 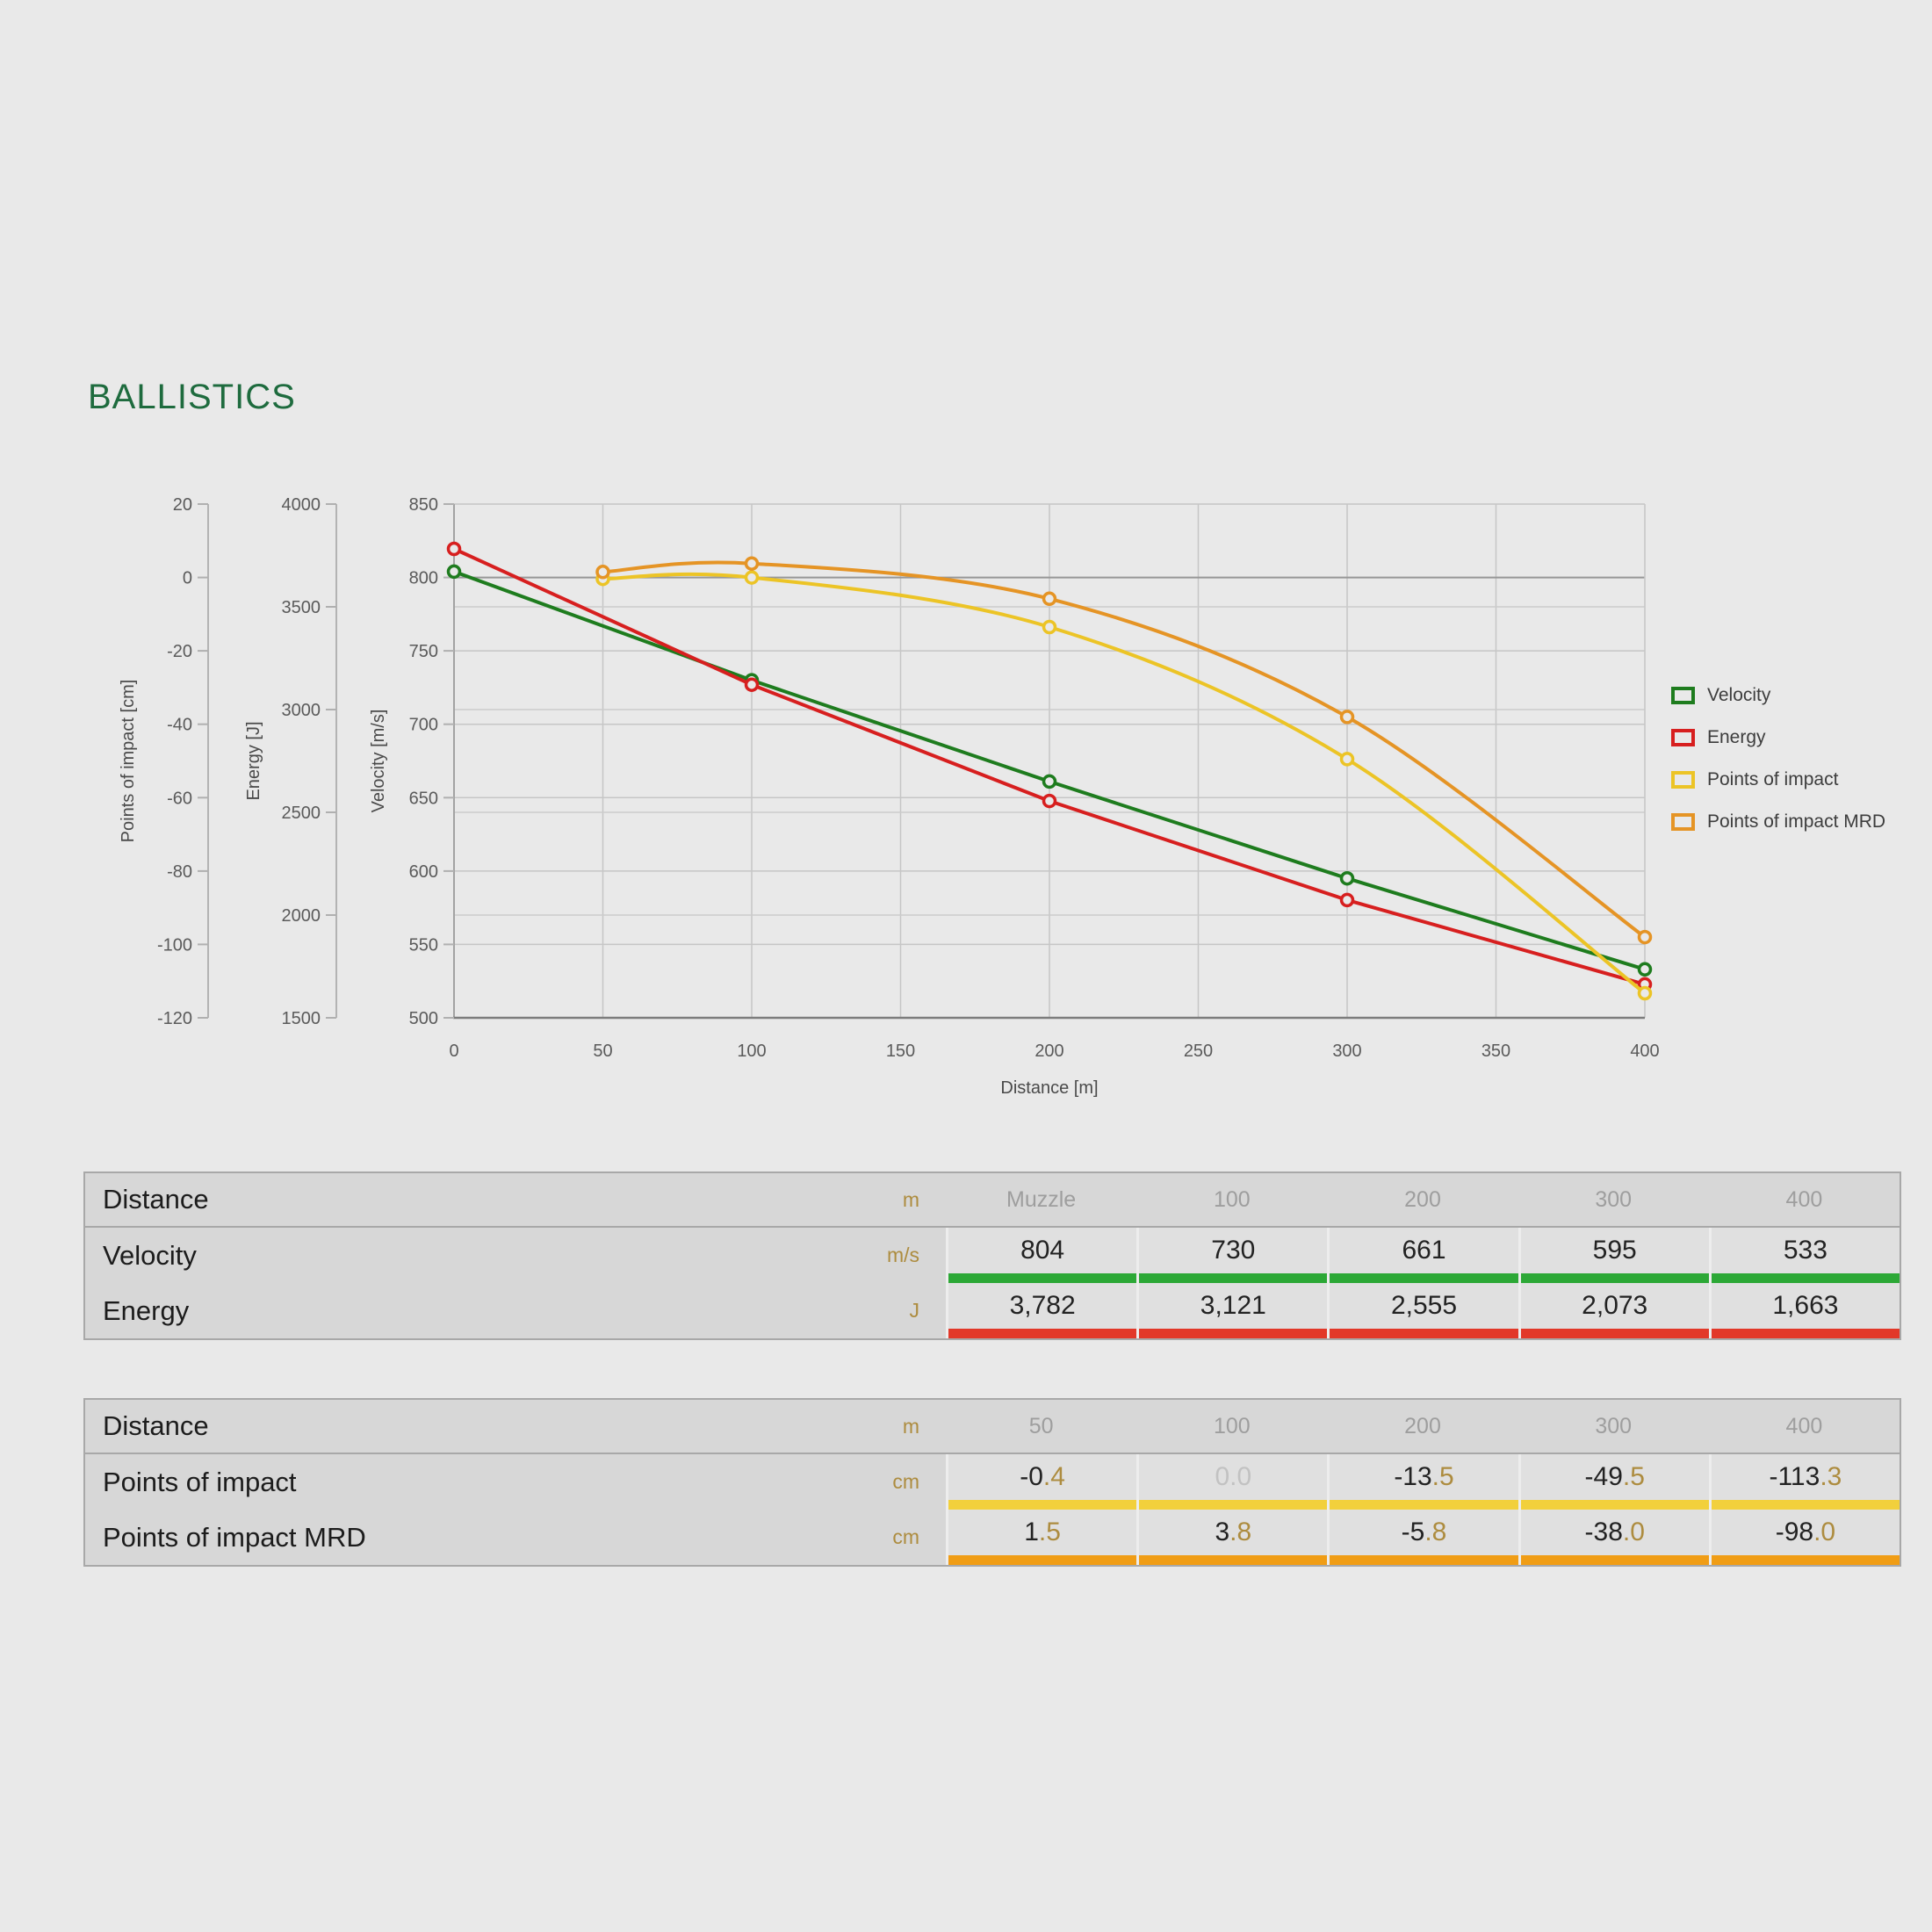 I want to click on cell-energy-300: 2,073, so click(x=1613, y=1310).